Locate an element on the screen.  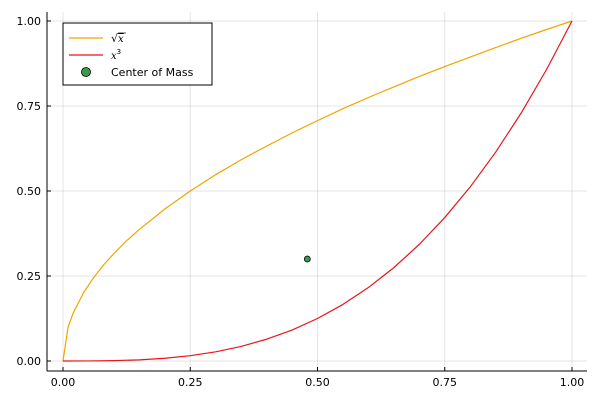
y-tick-label: 0.00 is located at coordinates (29, 361).